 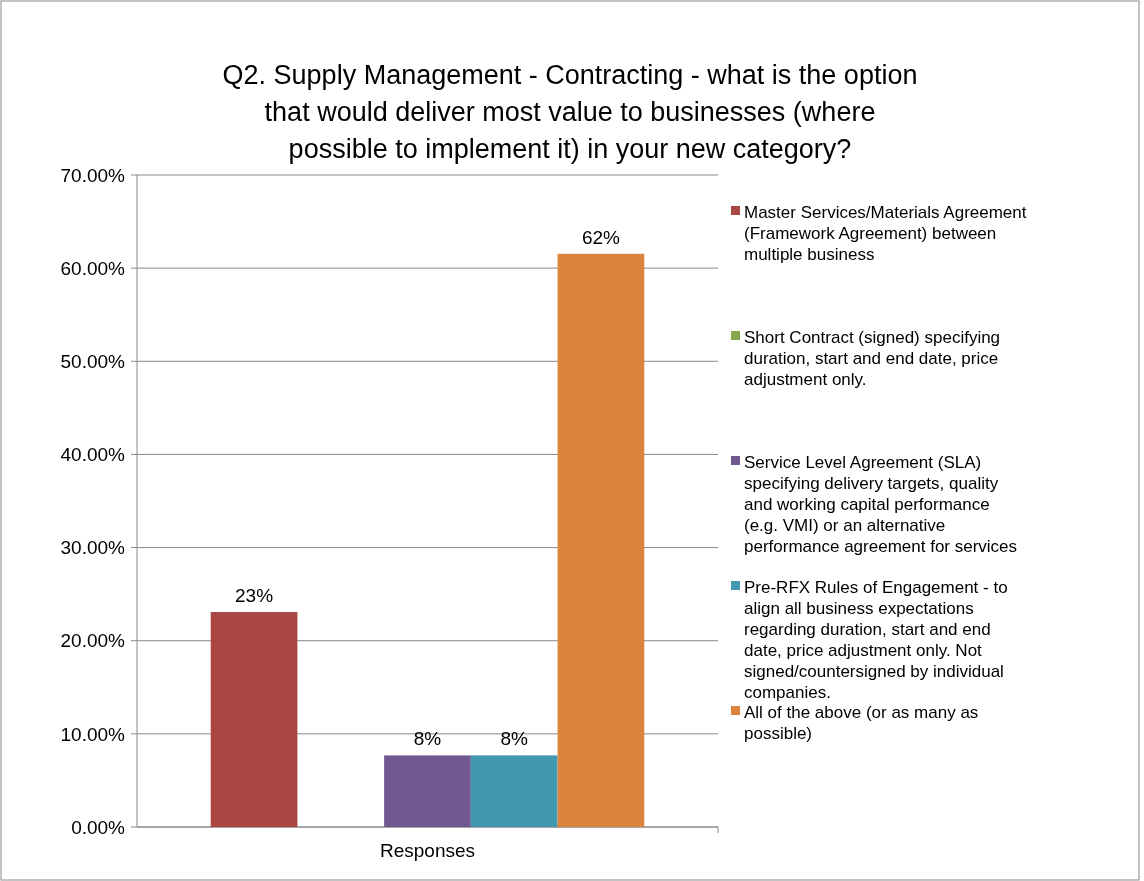 What do you see at coordinates (885, 233) in the screenshot?
I see `legend-label: Master Services/Materials Agreement (Framework Agreement) between multiple business` at bounding box center [885, 233].